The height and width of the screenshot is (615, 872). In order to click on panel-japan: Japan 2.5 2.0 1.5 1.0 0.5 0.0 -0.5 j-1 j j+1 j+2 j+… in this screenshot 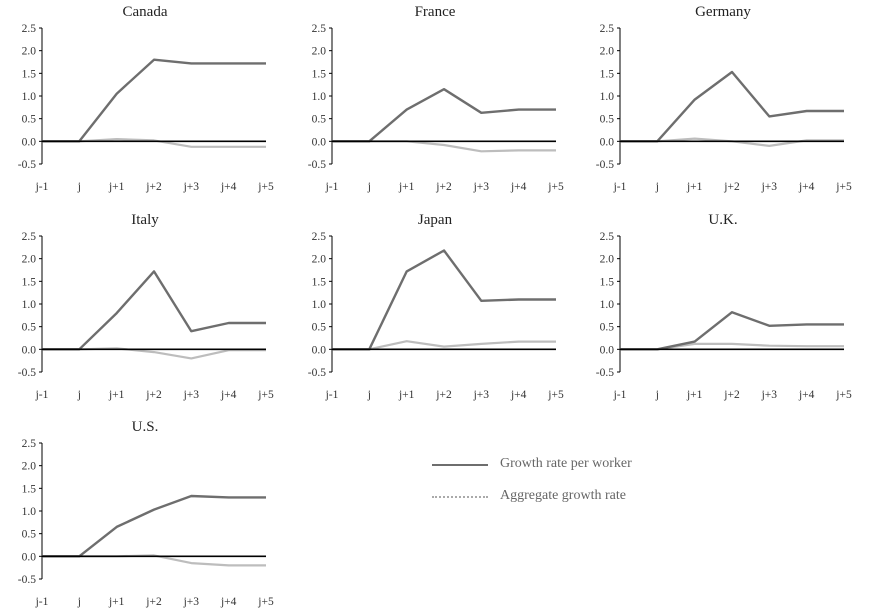, I will do `click(435, 308)`.